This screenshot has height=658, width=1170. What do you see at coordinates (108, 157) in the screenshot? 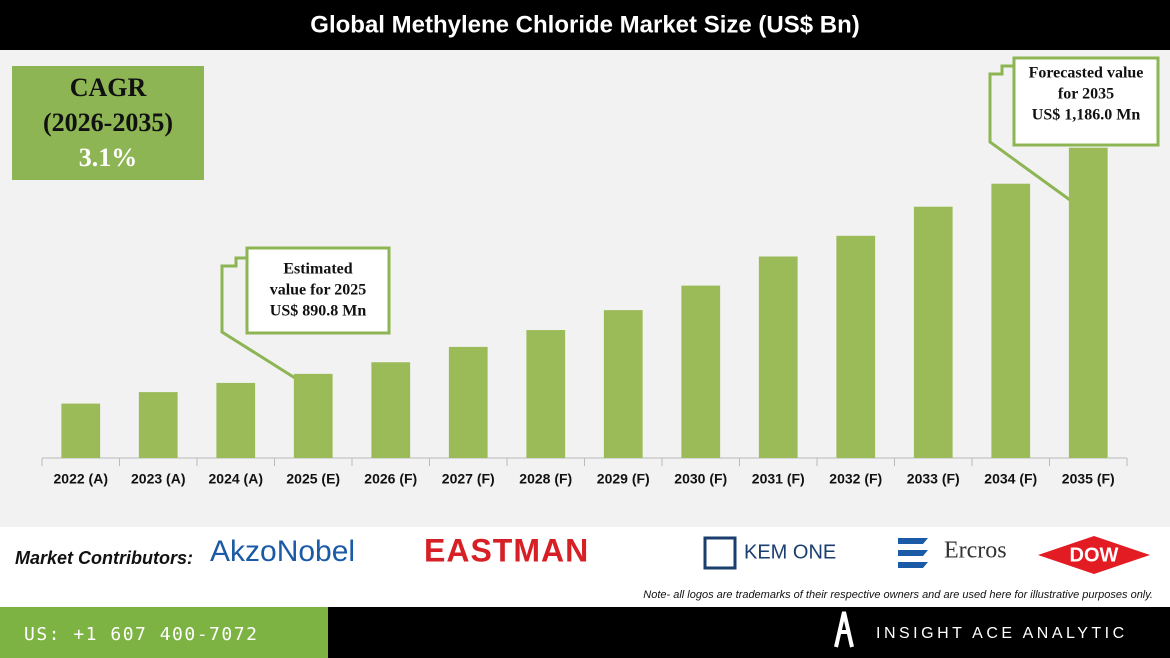
I see `cagr-value: 3.1%` at bounding box center [108, 157].